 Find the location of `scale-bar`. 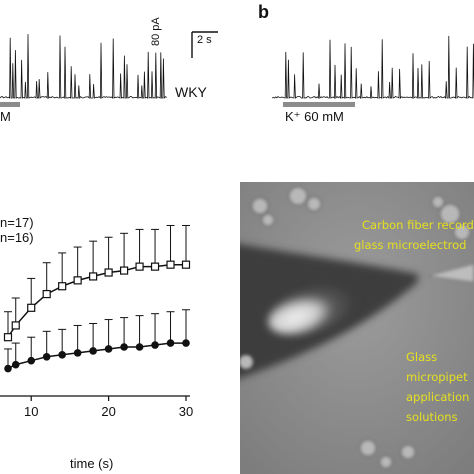

scale-bar is located at coordinates (204, 44).